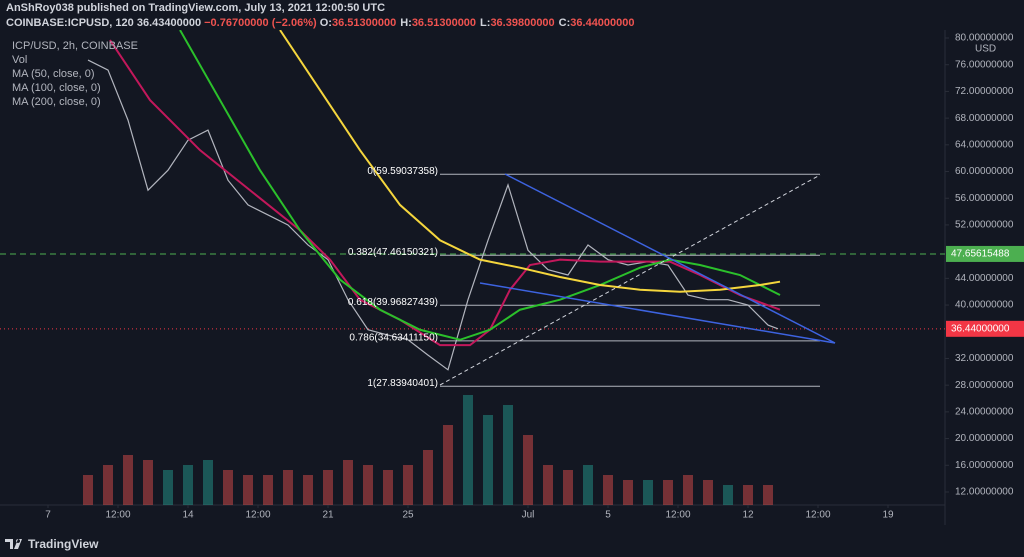  Describe the element at coordinates (984, 171) in the screenshot. I see `y-tick-label: 60.00000000` at that location.